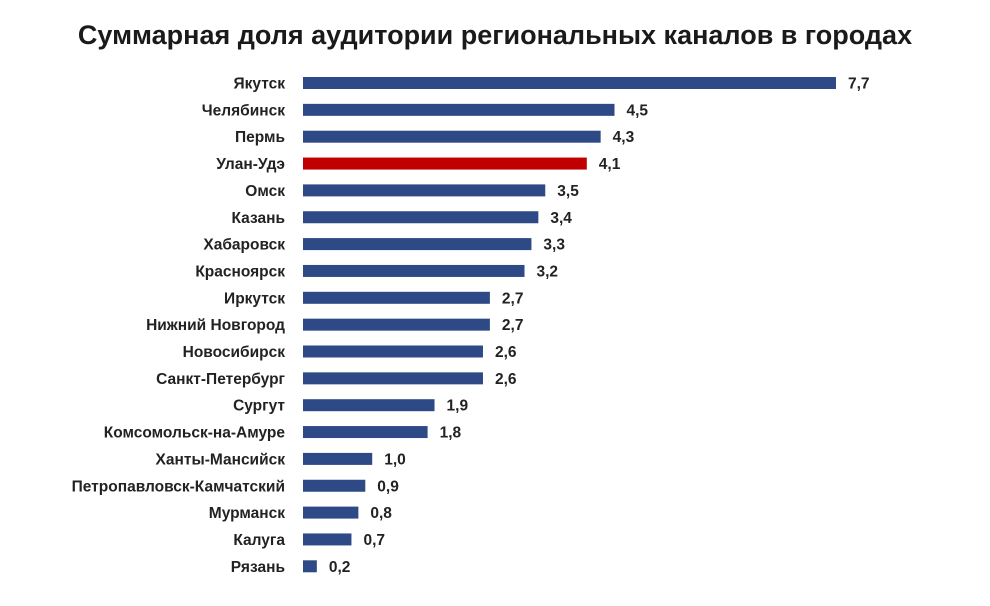 The width and height of the screenshot is (990, 606). I want to click on value-label: 3,2, so click(548, 271).